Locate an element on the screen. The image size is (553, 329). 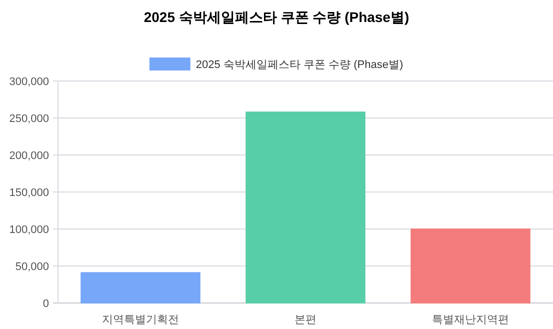
x-tick-label: 지역특별기획전 is located at coordinates (140, 320).